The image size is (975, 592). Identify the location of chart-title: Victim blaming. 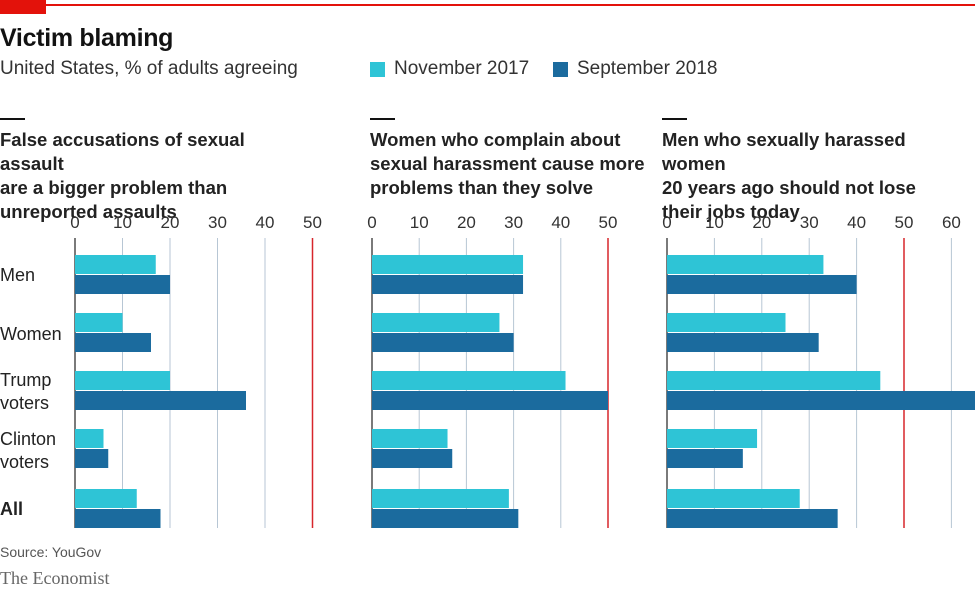
(87, 38).